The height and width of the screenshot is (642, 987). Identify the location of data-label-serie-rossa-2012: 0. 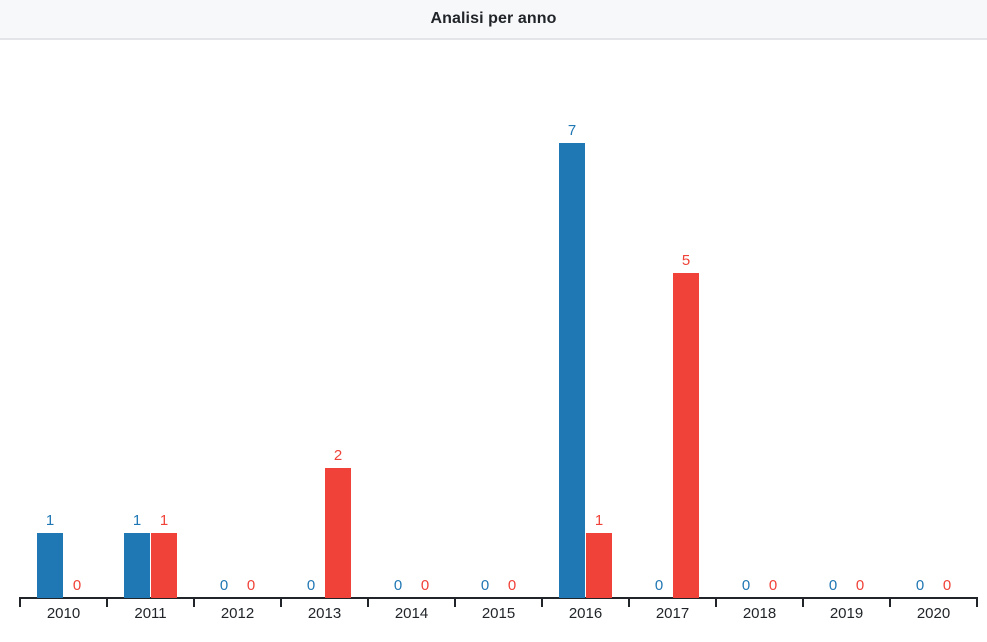
(251, 585).